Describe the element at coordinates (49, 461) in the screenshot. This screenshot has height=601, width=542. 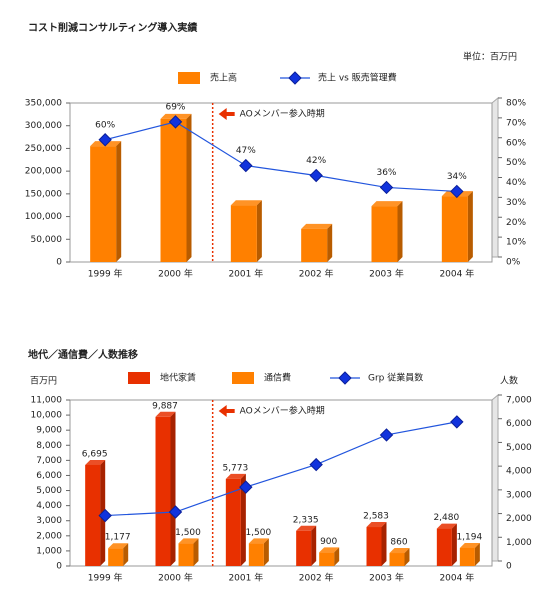
I see `y-tick-label: 7,000` at that location.